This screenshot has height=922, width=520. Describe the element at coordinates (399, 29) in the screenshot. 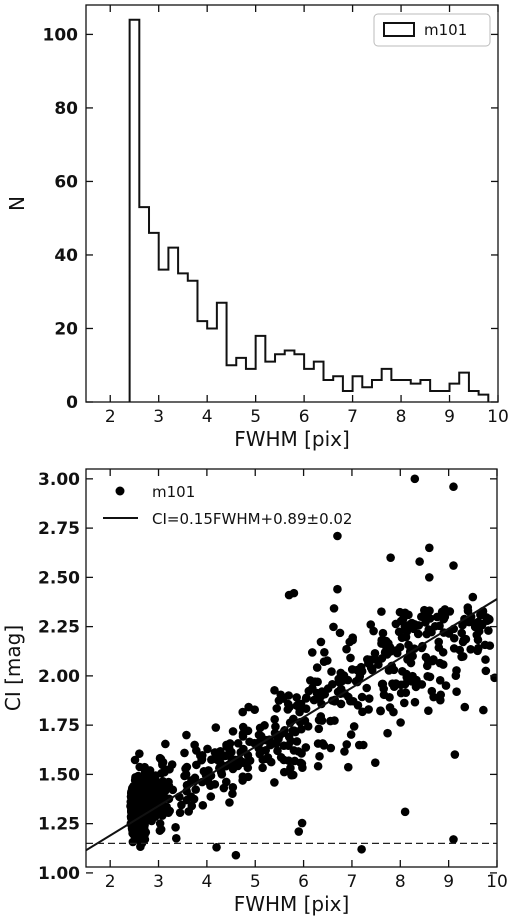

I see `legend-swatch` at that location.